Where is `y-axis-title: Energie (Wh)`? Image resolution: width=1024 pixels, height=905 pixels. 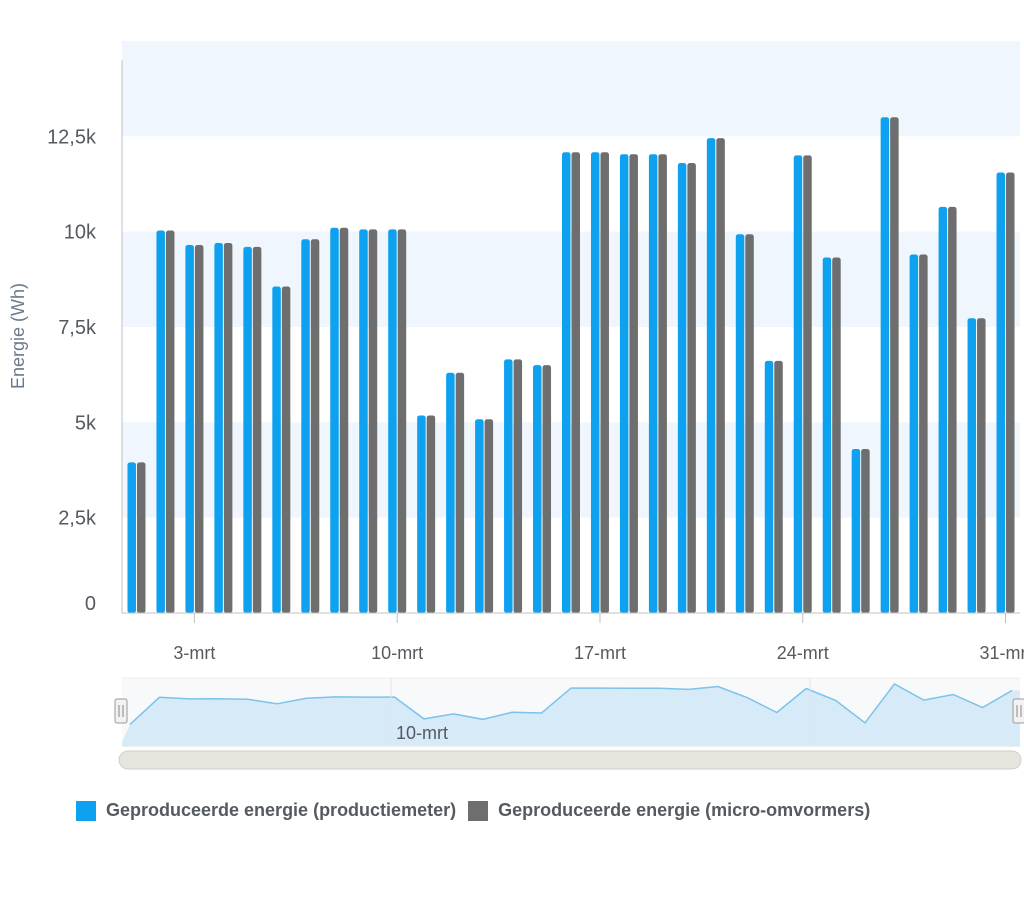
y-axis-title: Energie (Wh) is located at coordinates (18, 336).